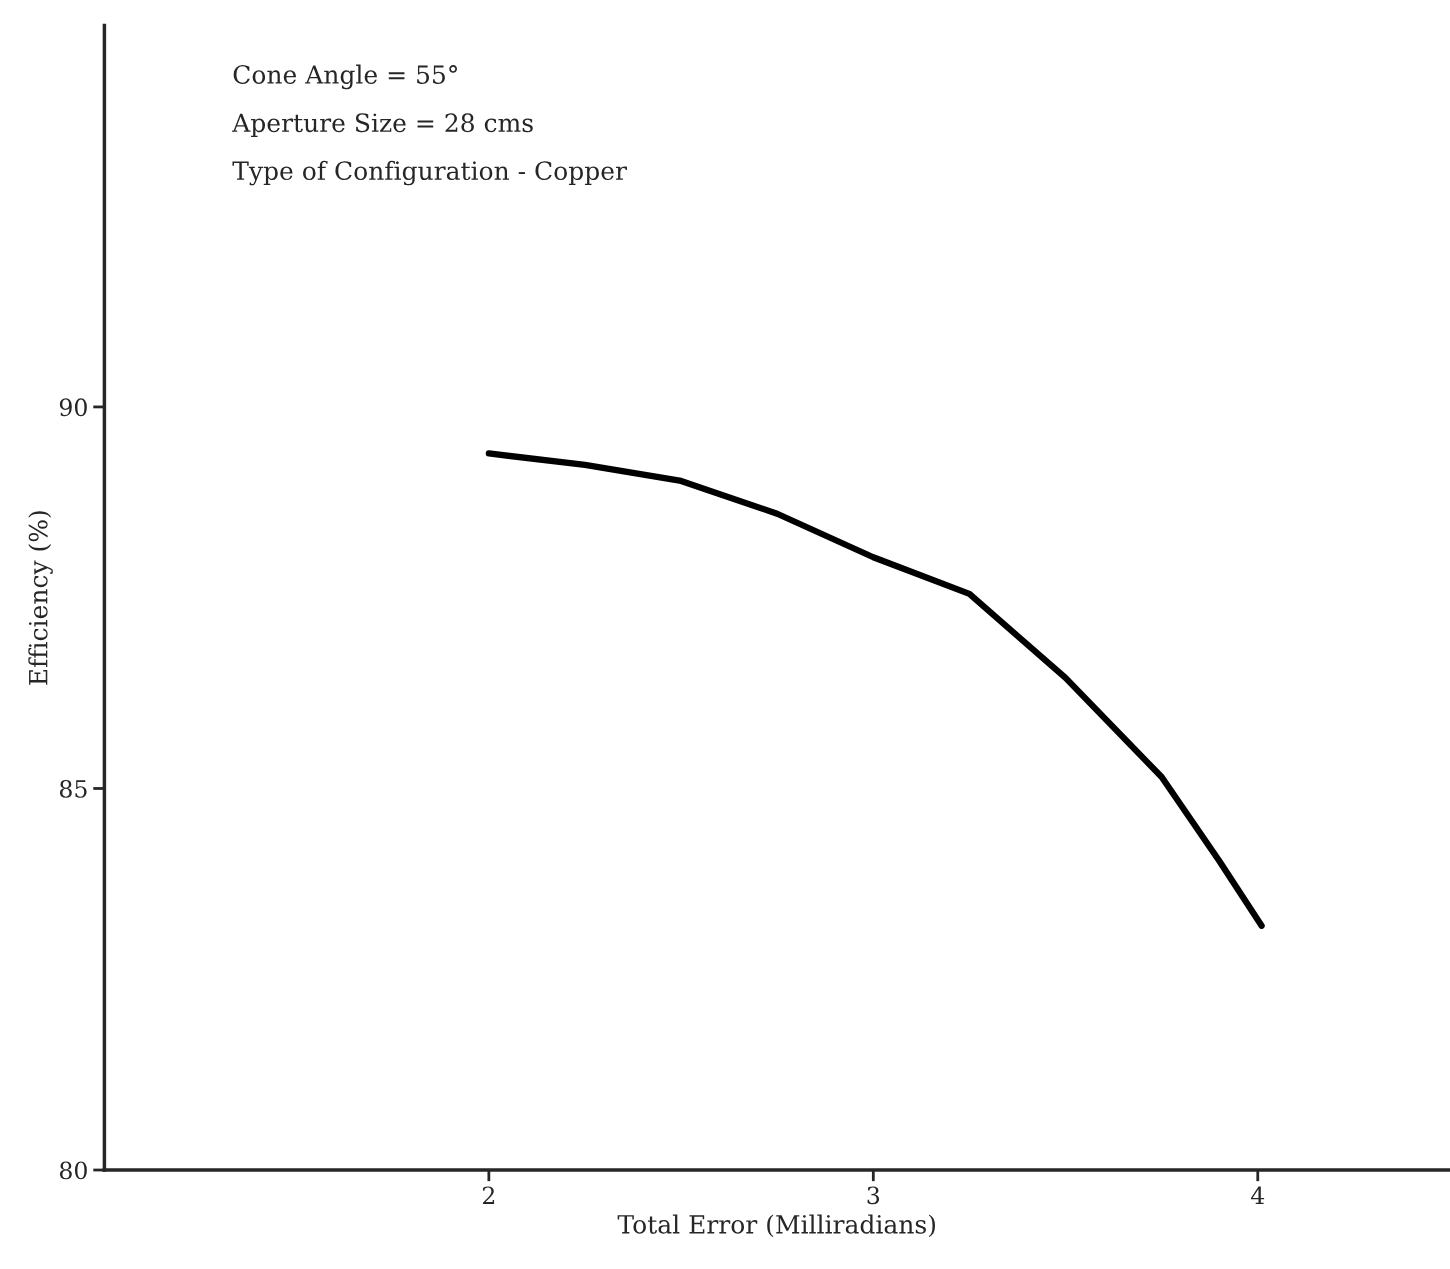 The height and width of the screenshot is (1269, 1450). I want to click on y-tick-label: 85, so click(73, 788).